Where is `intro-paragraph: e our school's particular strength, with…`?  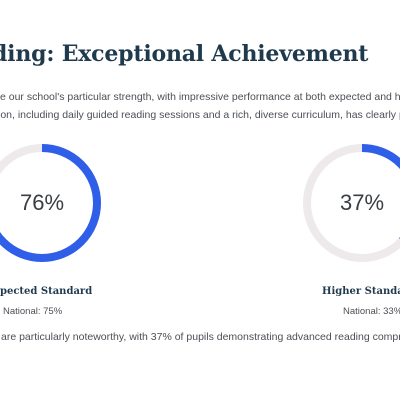 intro-paragraph: e our school's particular strength, with… is located at coordinates (200, 106).